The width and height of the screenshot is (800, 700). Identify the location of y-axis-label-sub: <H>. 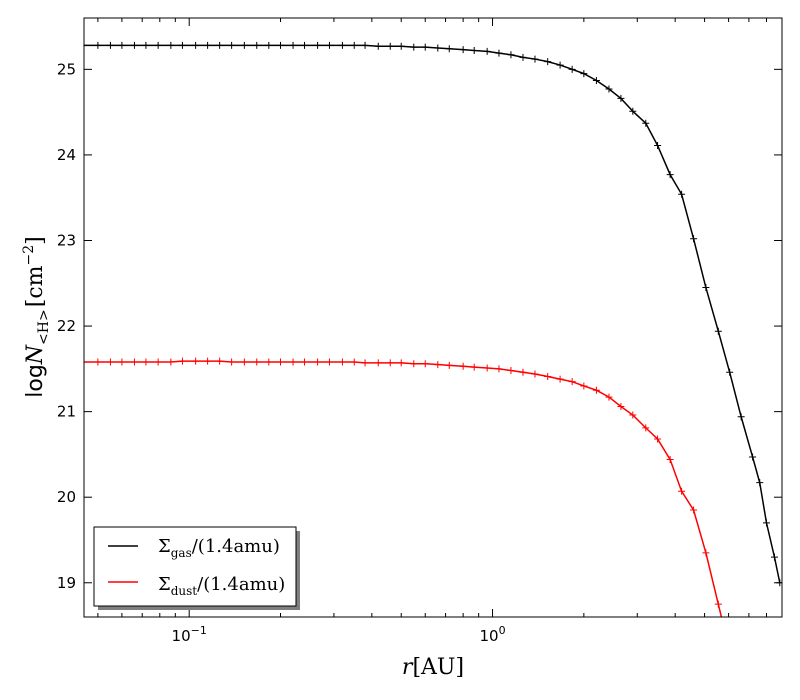
(44, 327).